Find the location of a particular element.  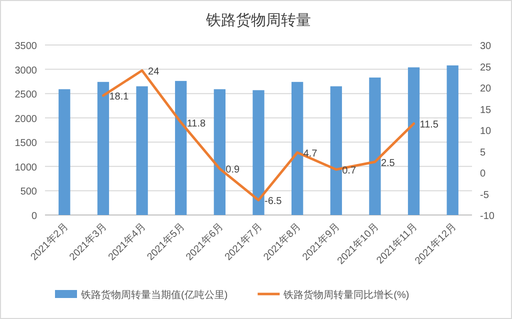

y2-tick-label: -10 is located at coordinates (487, 216).